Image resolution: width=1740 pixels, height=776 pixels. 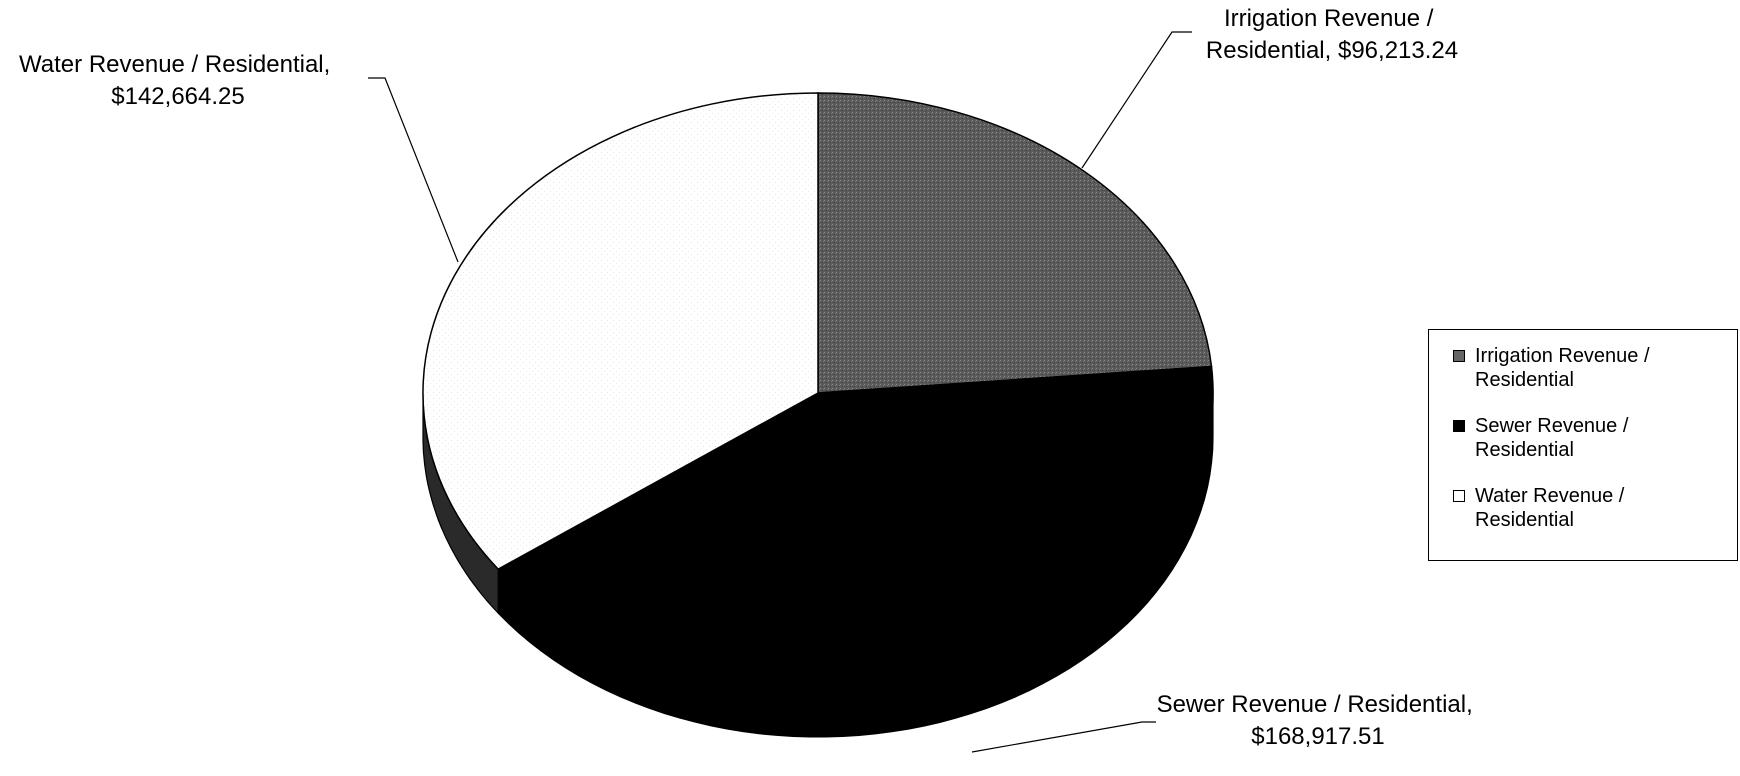 I want to click on legend-label-water: Water Revenue / Residential, so click(x=1575, y=508).